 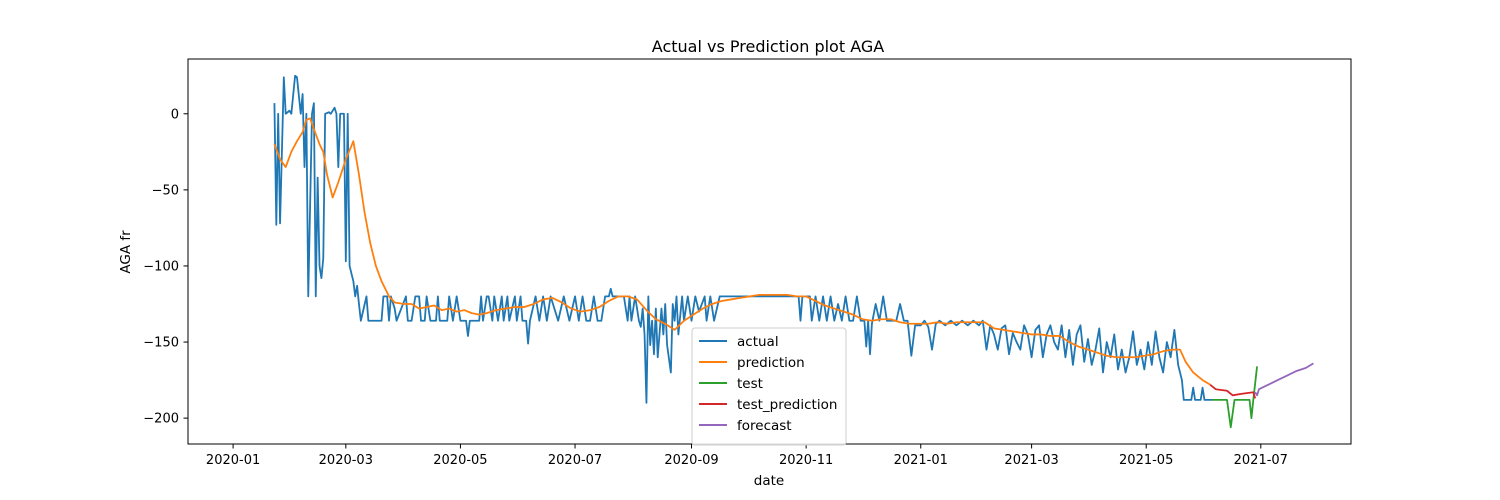 I want to click on x-tick-label: 2021-05, so click(x=1146, y=460).